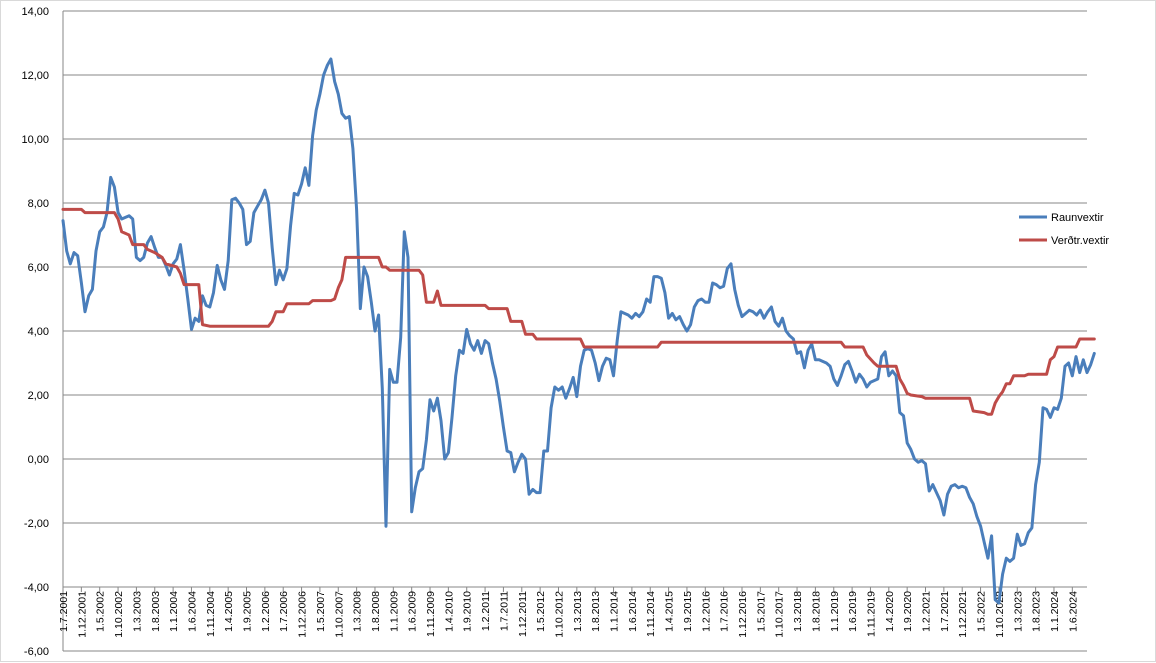  I want to click on x-tick-label: 1.7.2011, so click(504, 611).